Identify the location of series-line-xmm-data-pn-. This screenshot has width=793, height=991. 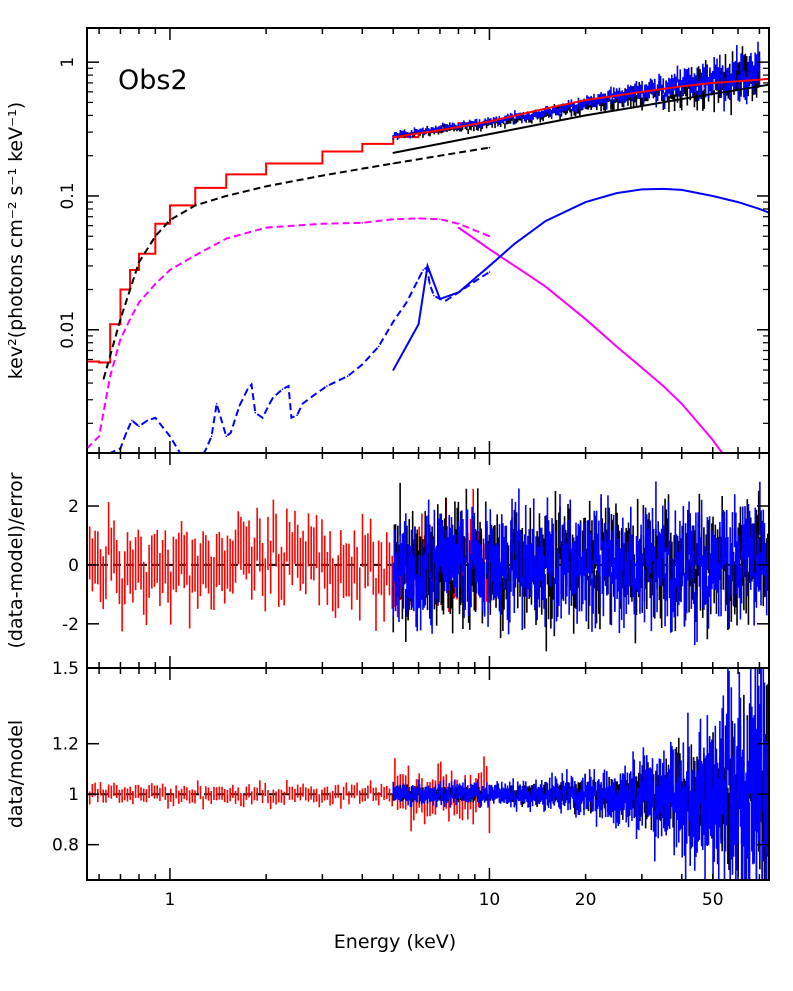
(289, 241).